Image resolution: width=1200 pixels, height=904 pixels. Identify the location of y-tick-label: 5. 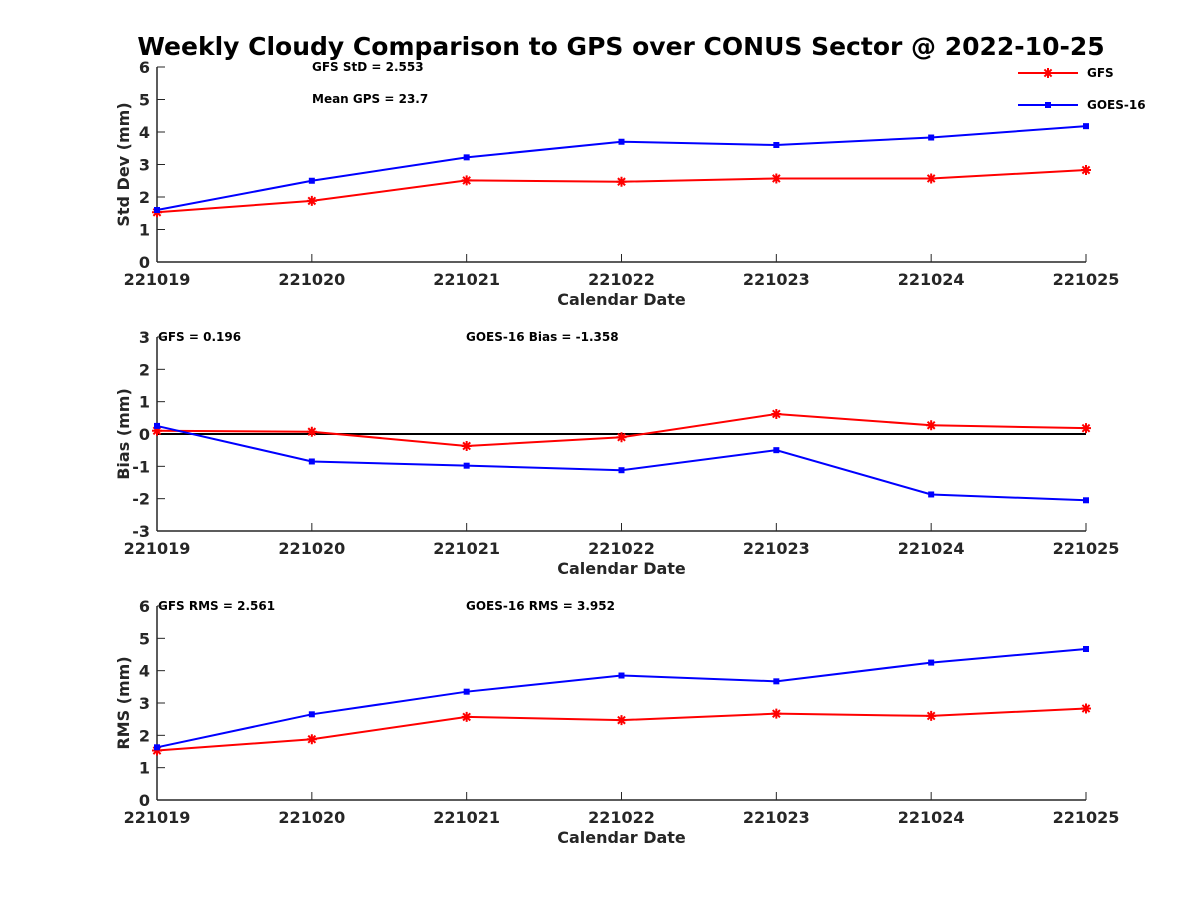
(144, 100).